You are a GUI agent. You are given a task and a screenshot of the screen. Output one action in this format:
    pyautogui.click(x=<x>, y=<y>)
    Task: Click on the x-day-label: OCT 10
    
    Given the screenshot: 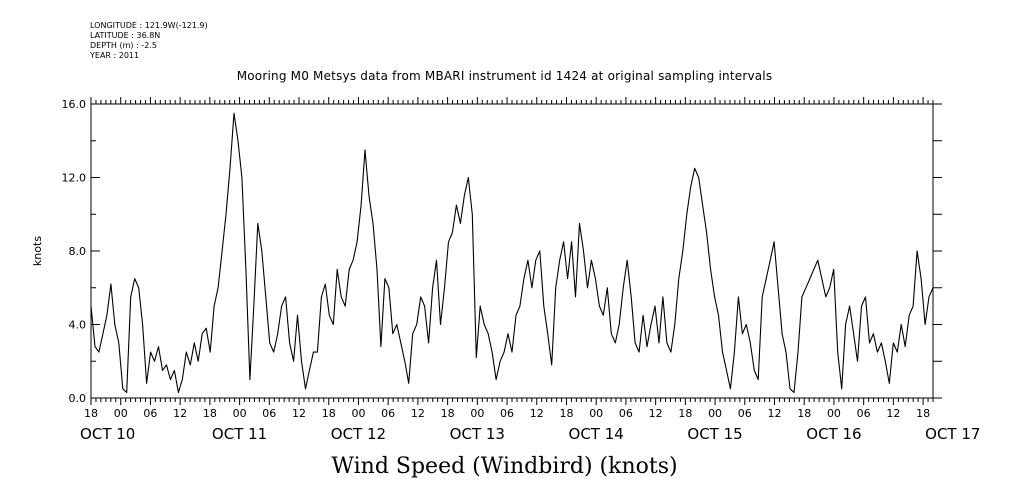 What is the action you would take?
    pyautogui.click(x=107, y=434)
    